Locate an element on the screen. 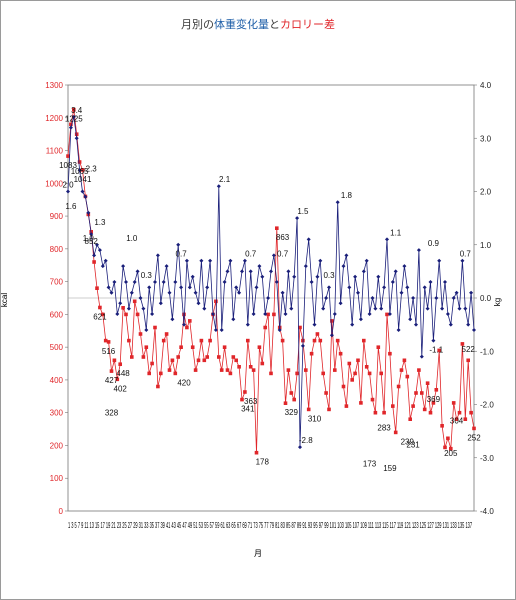 The height and width of the screenshot is (600, 516). data-label-weight: 1.8 is located at coordinates (347, 195).